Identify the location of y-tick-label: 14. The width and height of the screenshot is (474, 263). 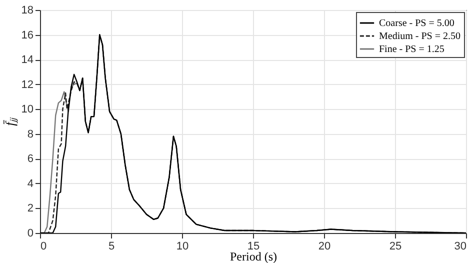
(27, 60).